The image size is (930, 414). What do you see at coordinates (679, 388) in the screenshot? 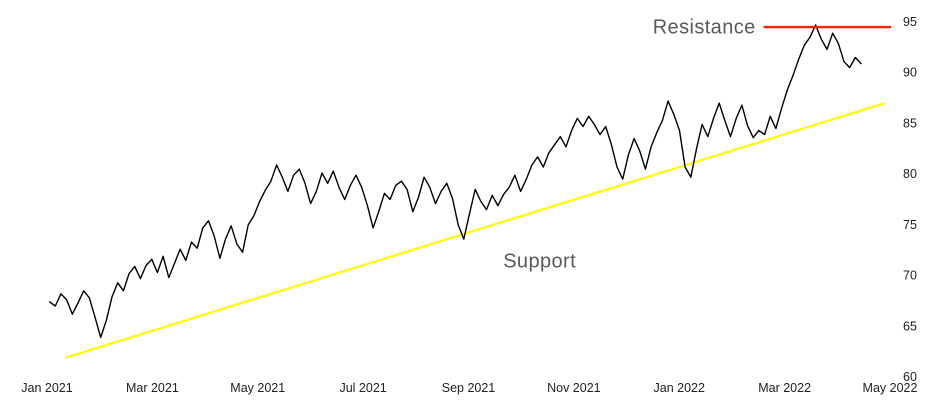
I see `x-tick-label: Jan 2022` at bounding box center [679, 388].